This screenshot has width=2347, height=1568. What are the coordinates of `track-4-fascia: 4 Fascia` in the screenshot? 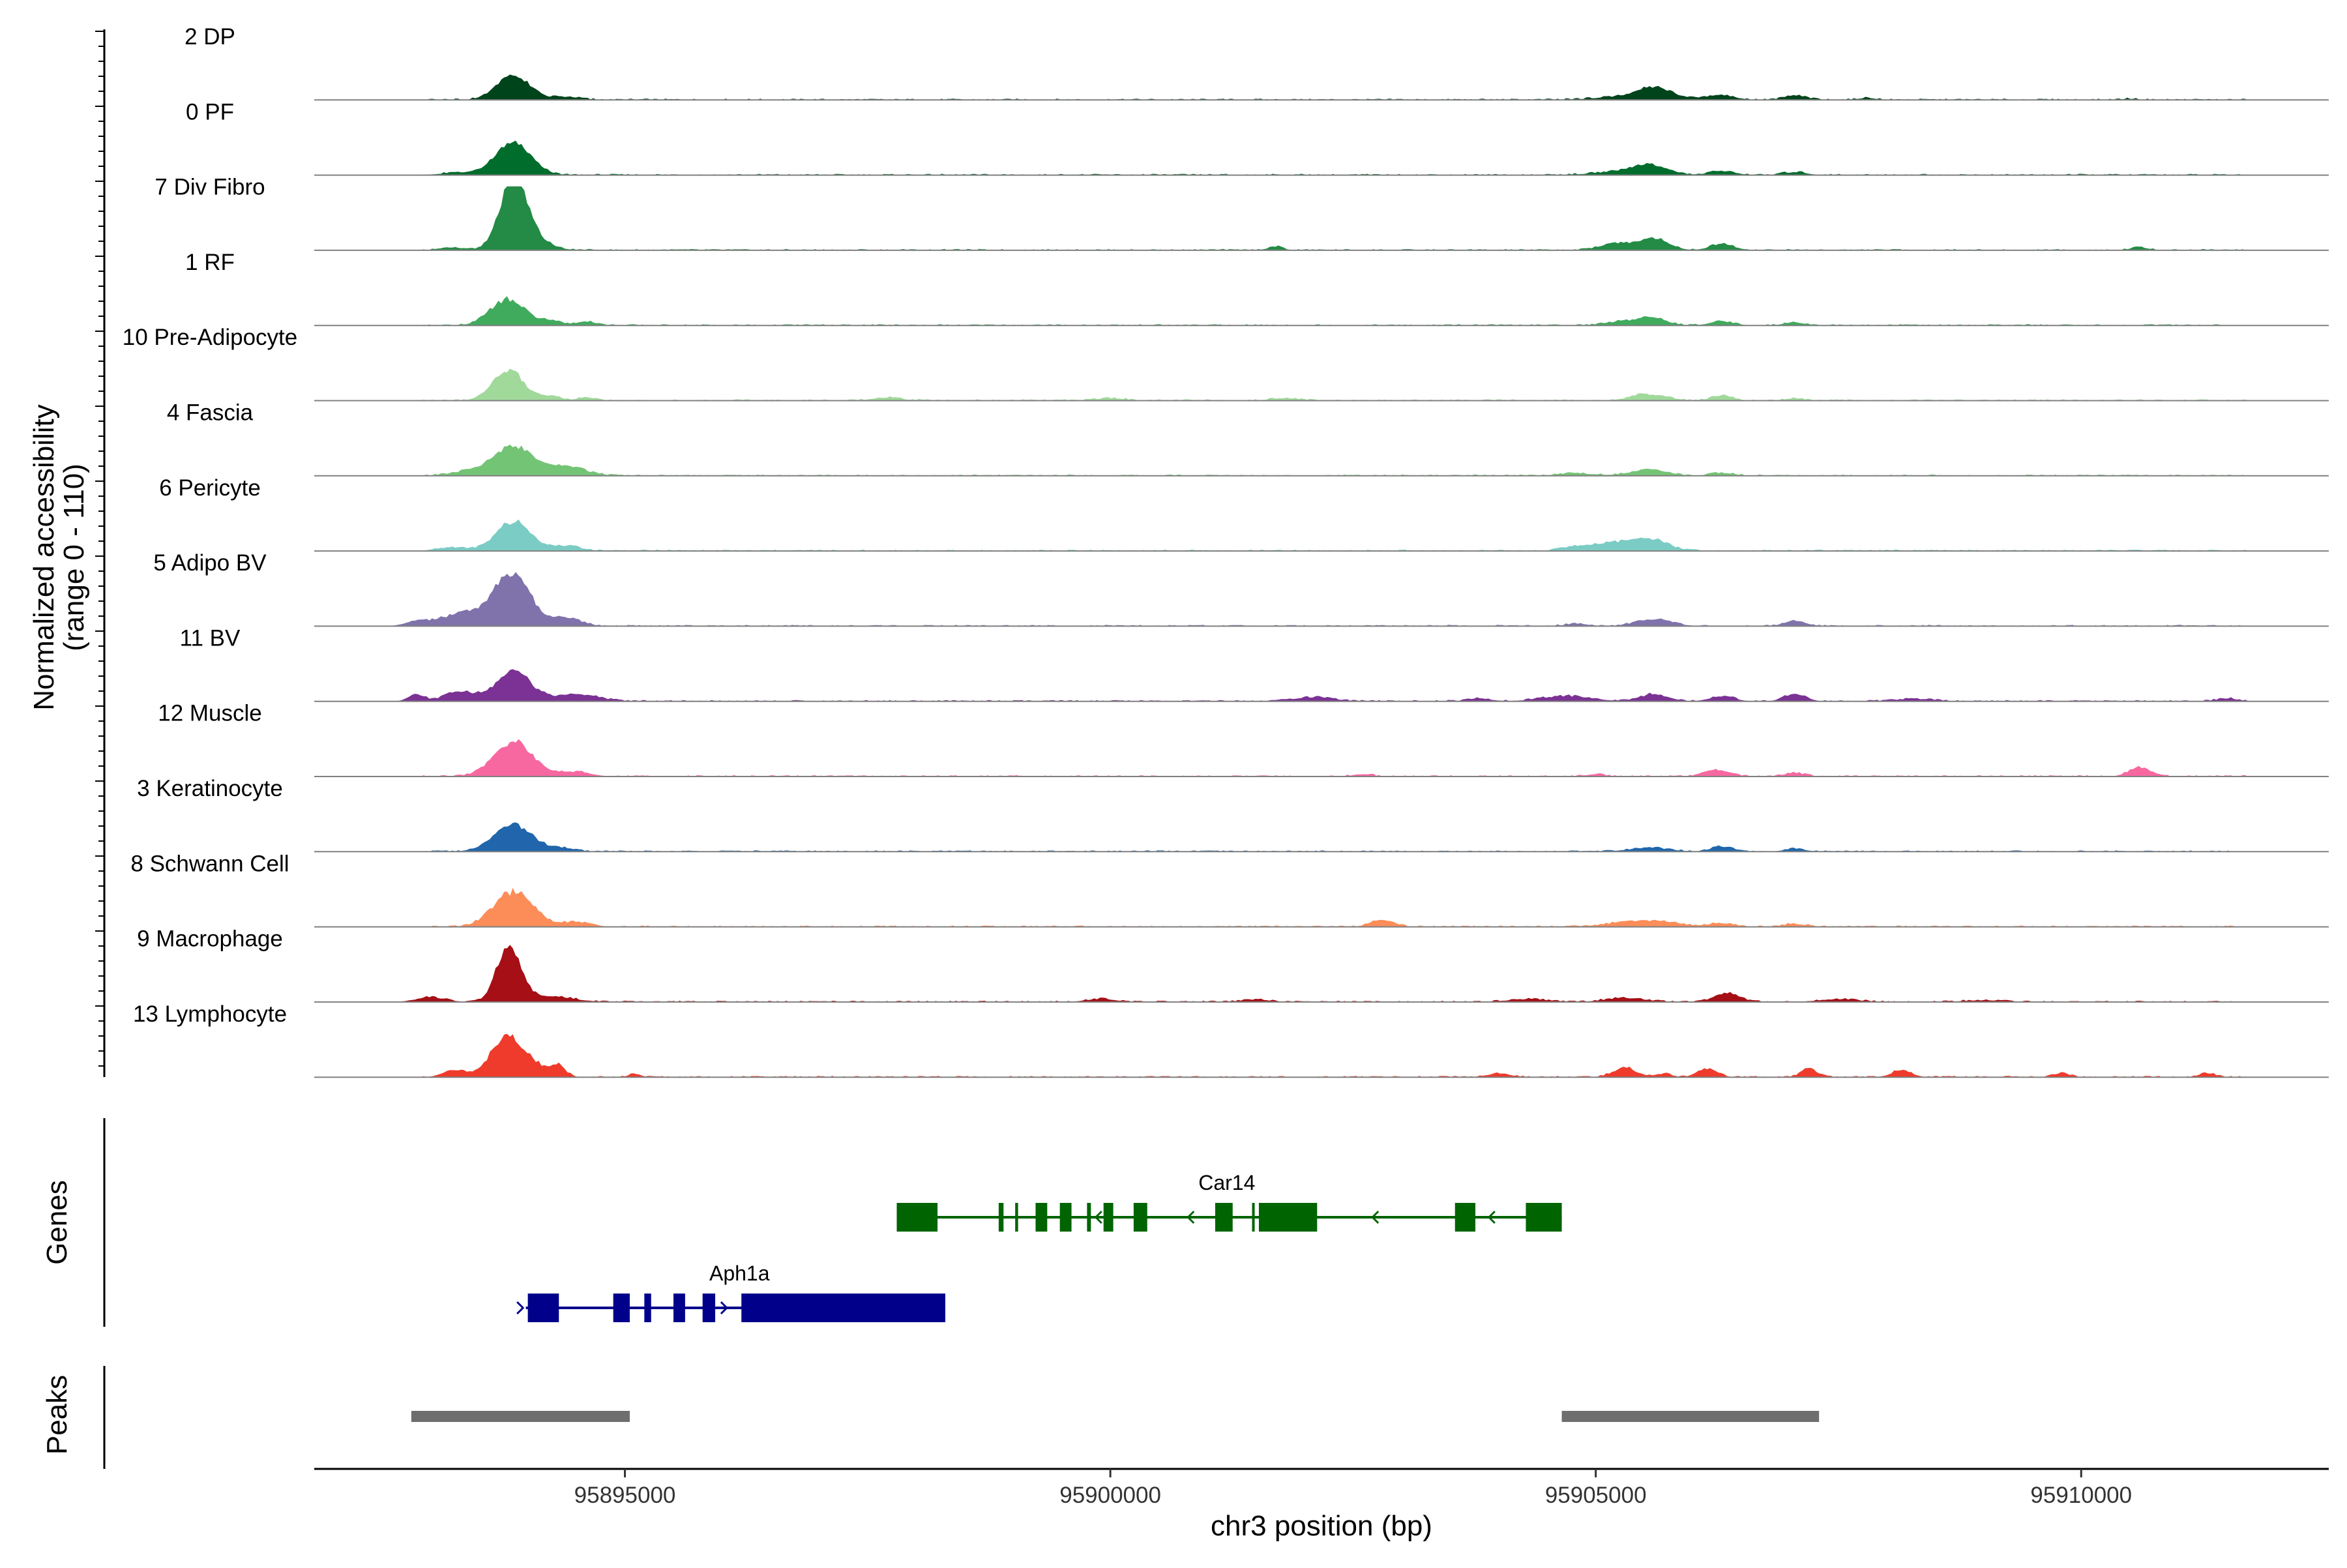 It's located at (1248, 439).